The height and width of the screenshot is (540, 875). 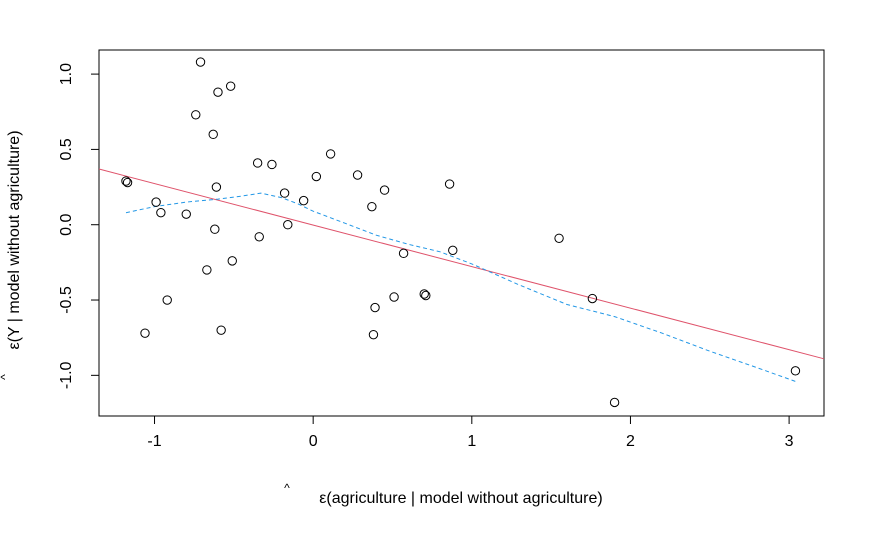 What do you see at coordinates (789, 441) in the screenshot?
I see `x-tick-label: 3` at bounding box center [789, 441].